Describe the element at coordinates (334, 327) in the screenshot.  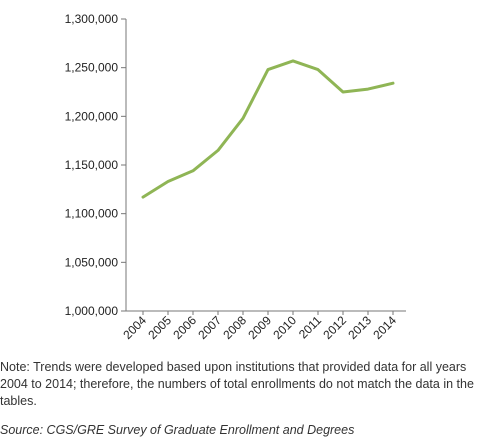
I see `x-tick-label: 2012` at that location.